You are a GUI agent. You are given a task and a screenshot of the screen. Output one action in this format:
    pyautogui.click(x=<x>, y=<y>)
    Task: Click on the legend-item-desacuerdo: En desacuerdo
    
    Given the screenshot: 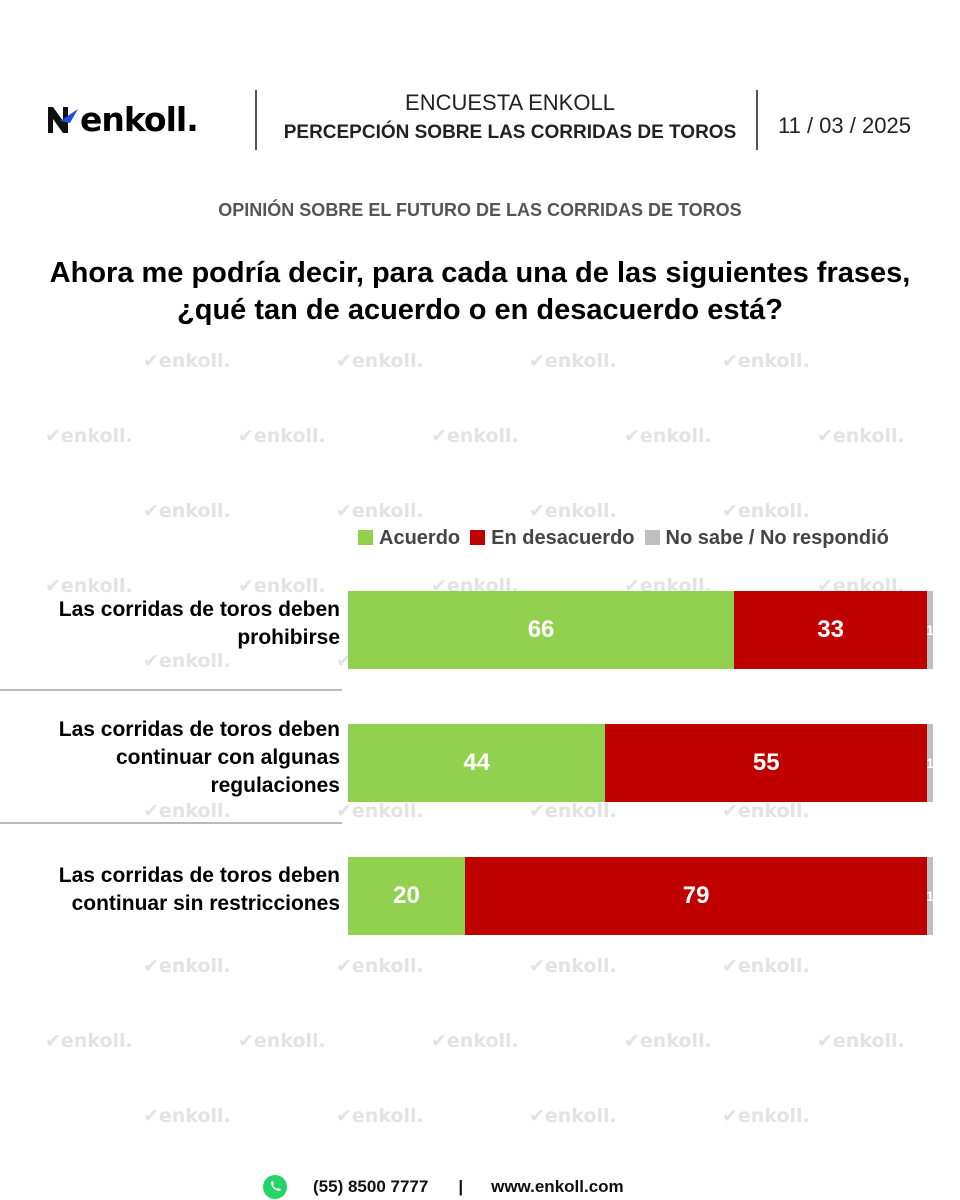 What is the action you would take?
    pyautogui.click(x=552, y=538)
    